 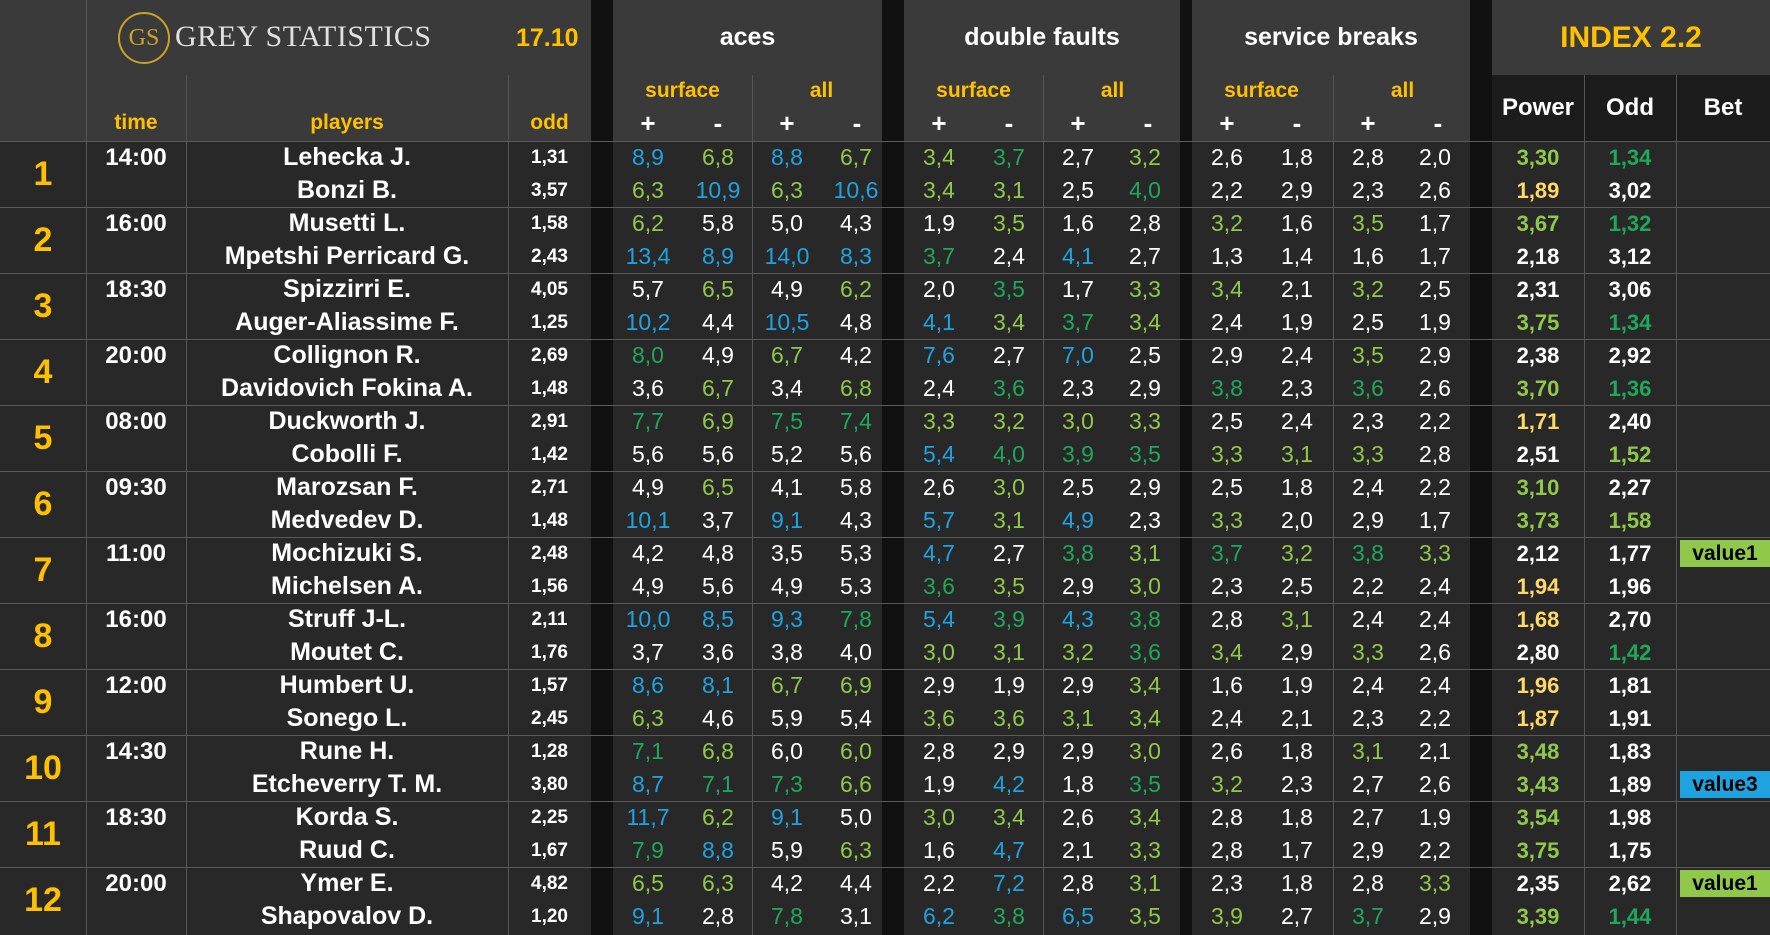 What do you see at coordinates (347, 619) in the screenshot?
I see `player-name: Struff J-L.` at bounding box center [347, 619].